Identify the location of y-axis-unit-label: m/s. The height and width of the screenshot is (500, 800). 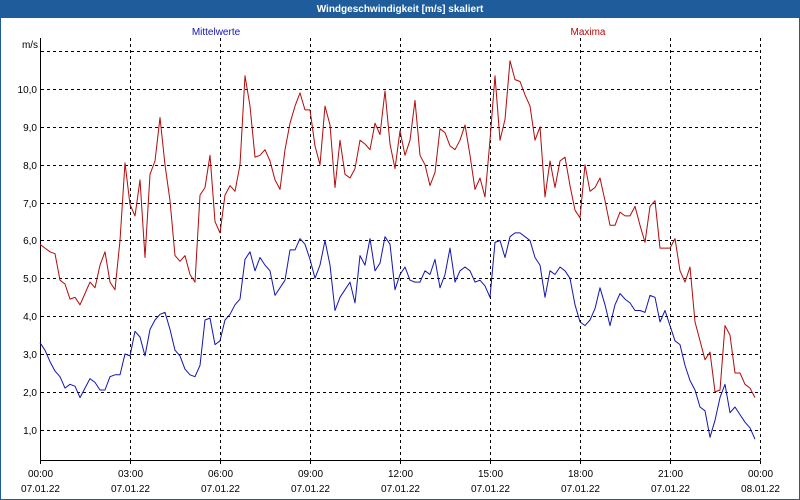
(30, 45).